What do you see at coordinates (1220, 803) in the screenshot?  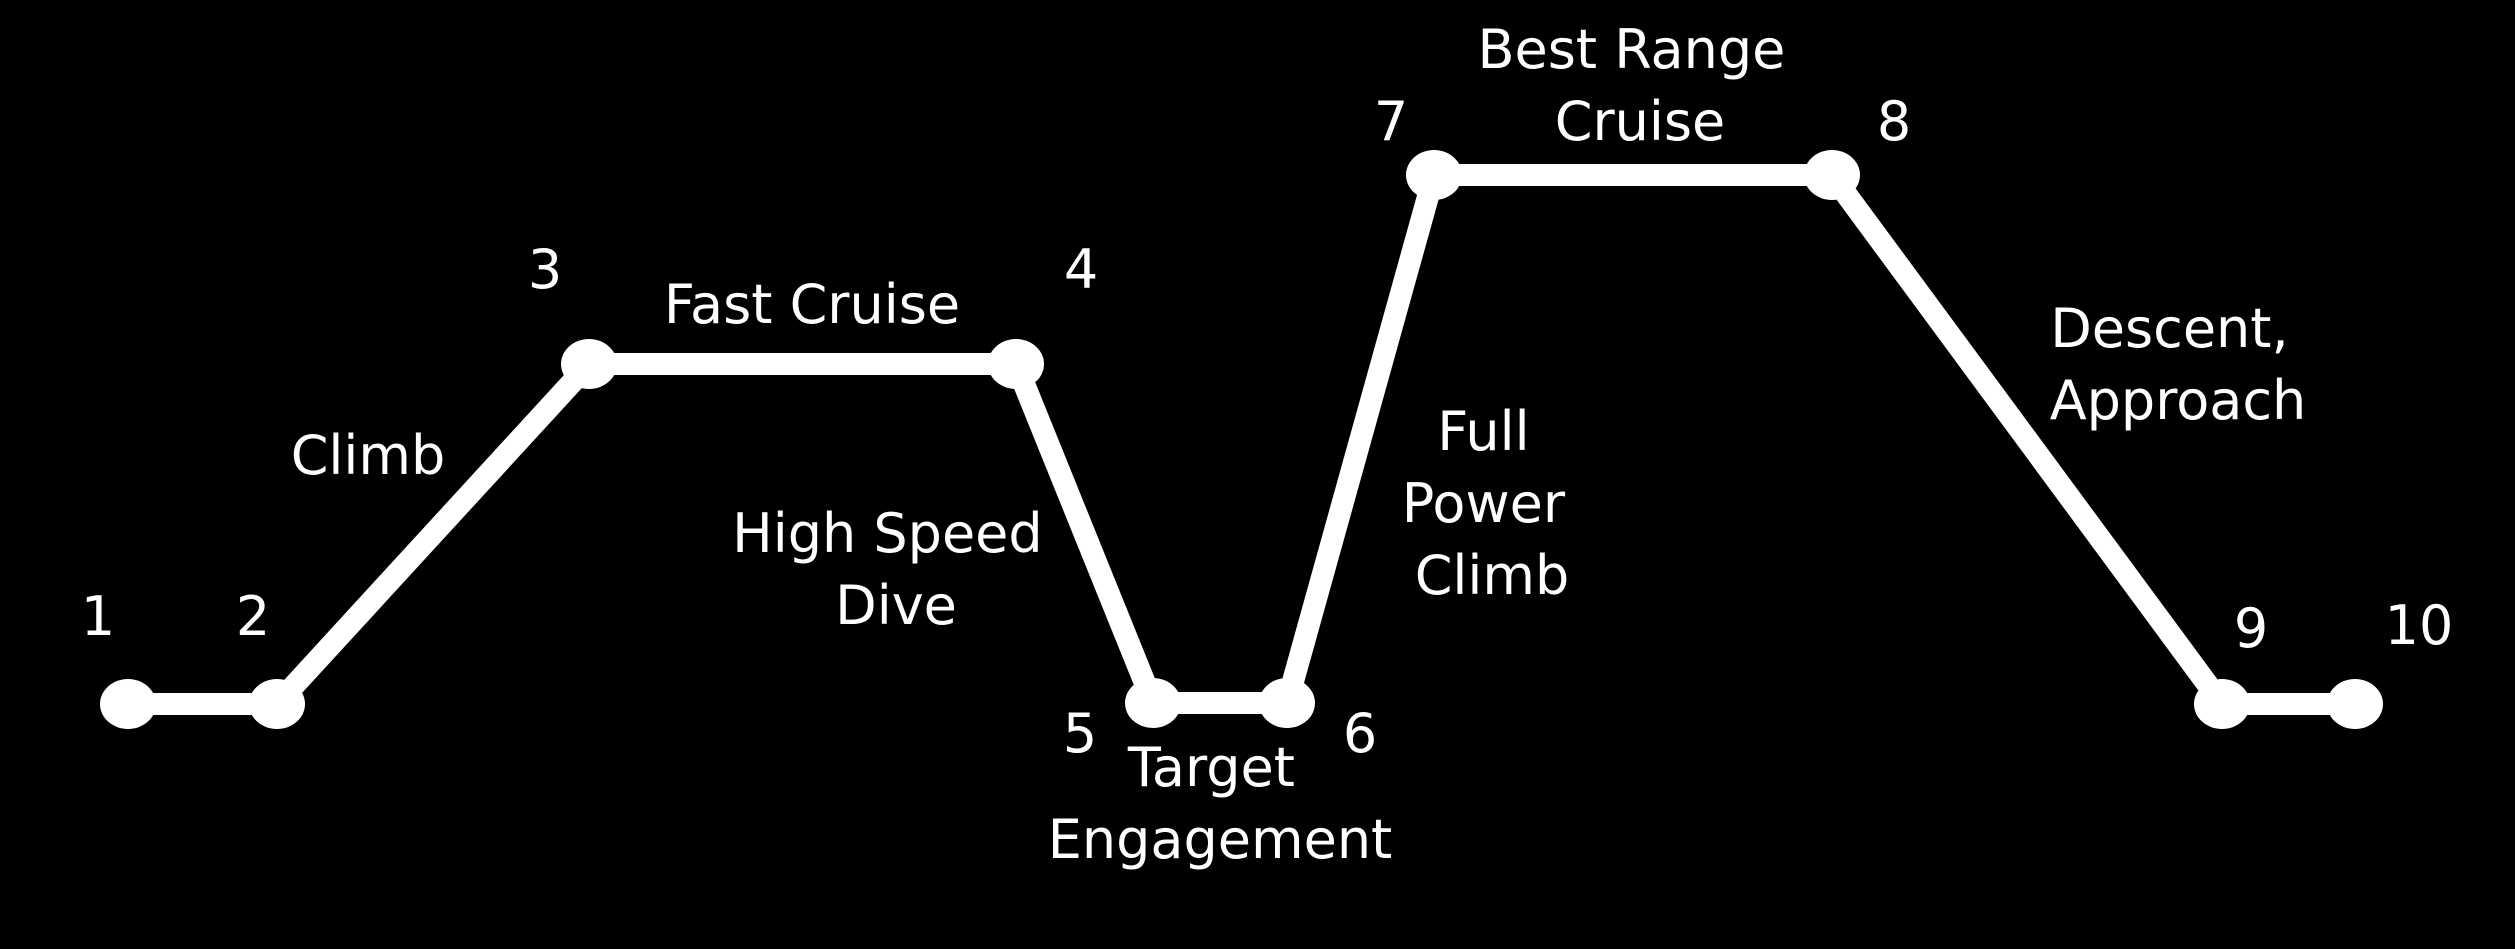 I see `segment-label-target-engagement: Target Engagement` at bounding box center [1220, 803].